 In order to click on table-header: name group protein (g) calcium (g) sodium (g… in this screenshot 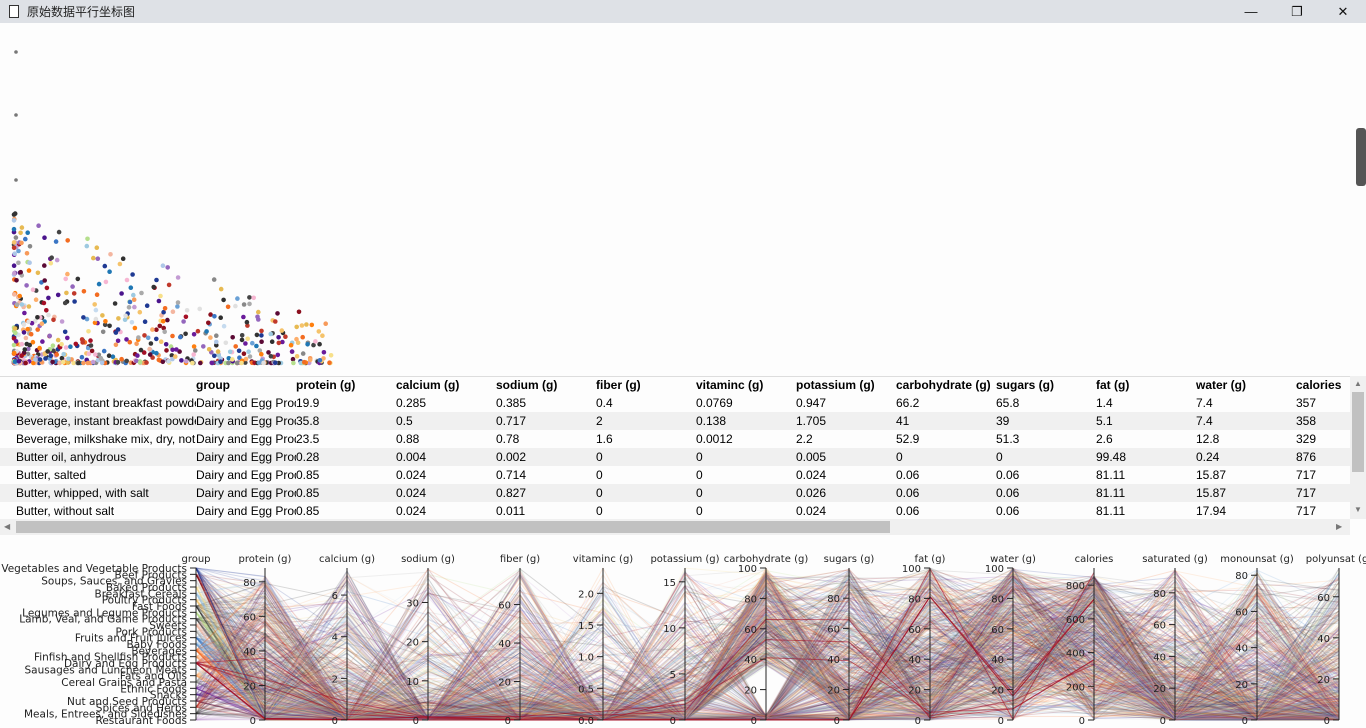, I will do `click(675, 385)`.